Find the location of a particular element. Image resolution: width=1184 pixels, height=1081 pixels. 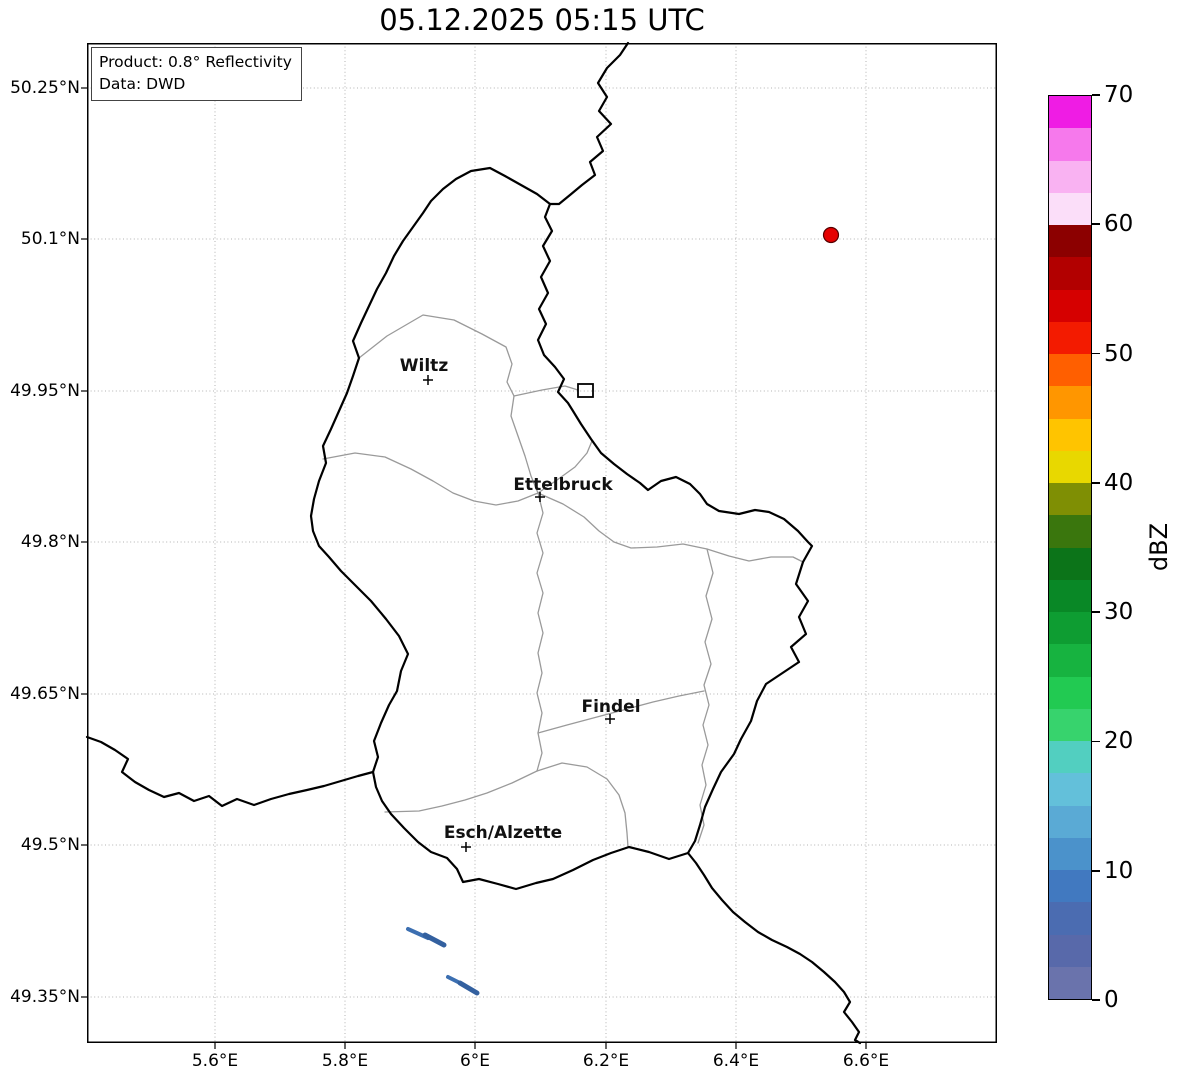

france-germany-border is located at coordinates (774, 948).